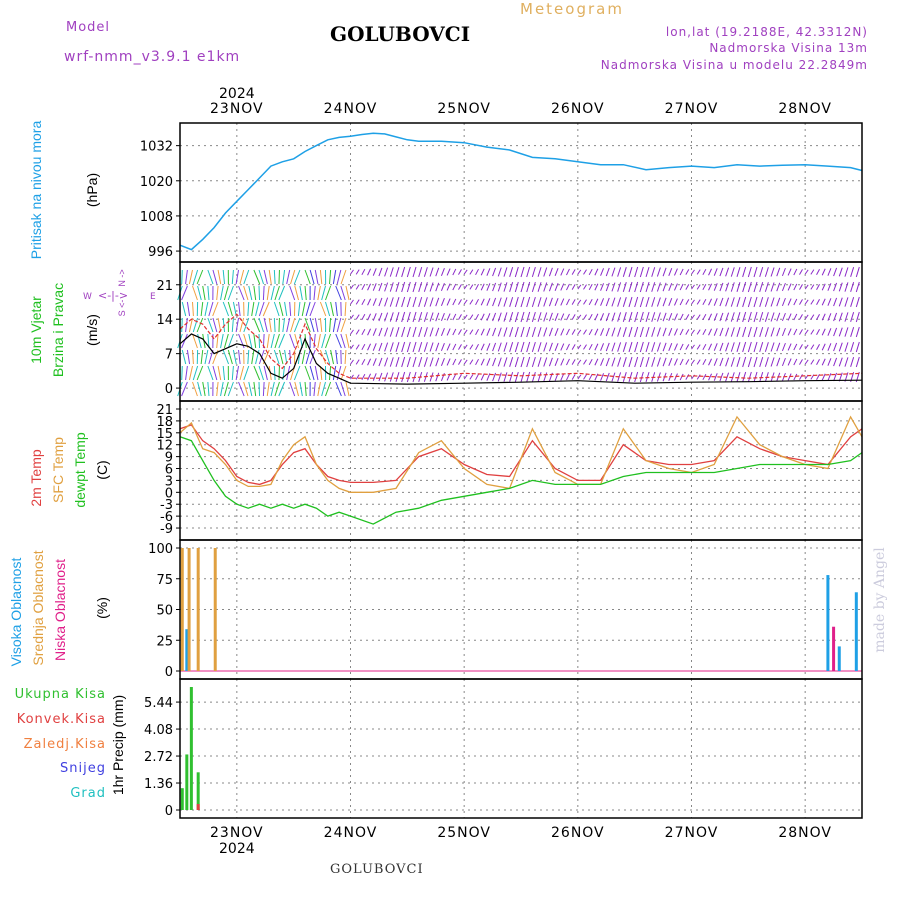 This screenshot has height=900, width=900. Describe the element at coordinates (164, 320) in the screenshot. I see `y-tick-label: 14` at that location.